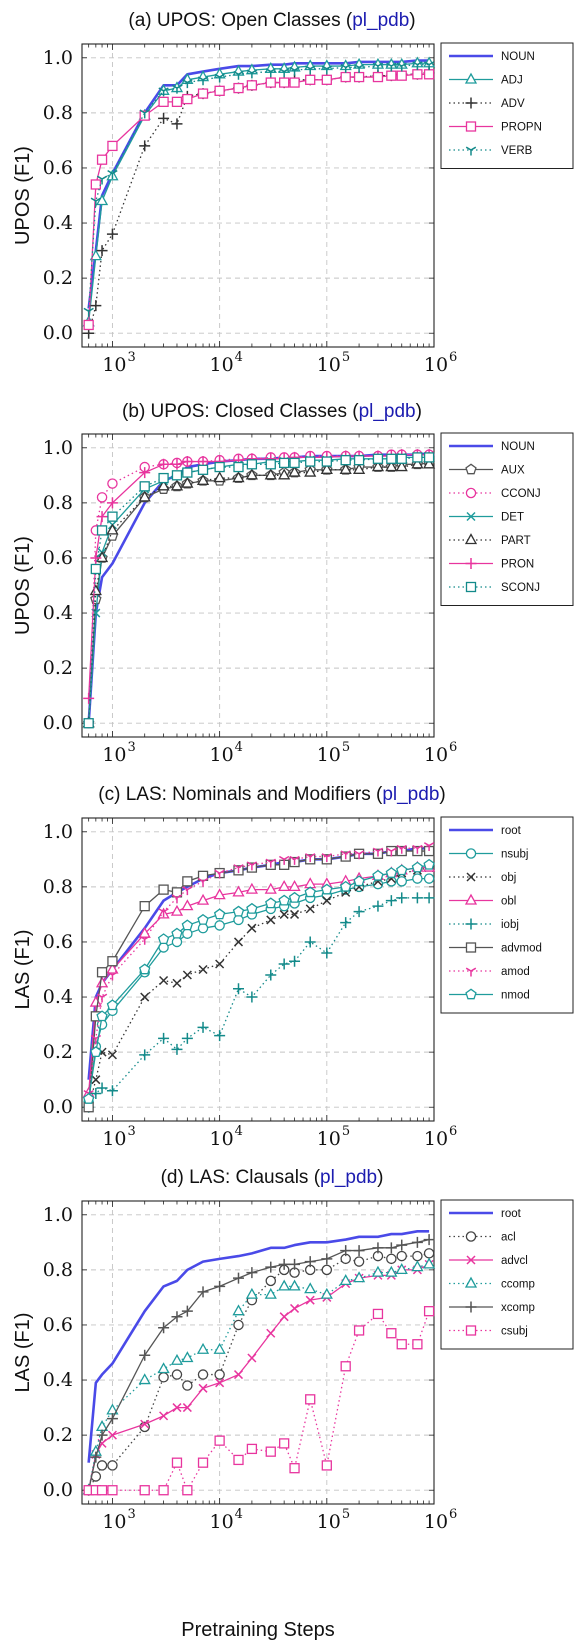 The width and height of the screenshot is (581, 1648). Describe the element at coordinates (58, 942) in the screenshot. I see `y-tick-label: 0.6` at that location.